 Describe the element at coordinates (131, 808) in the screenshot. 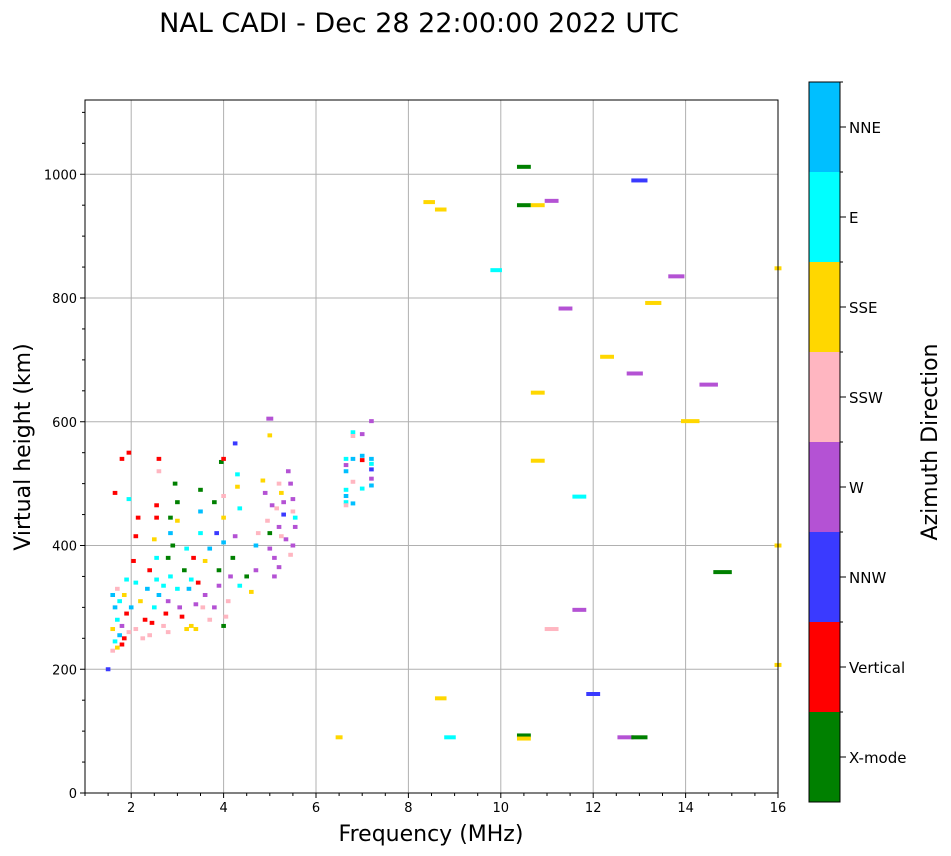

I see `x-tick-label: 2` at that location.